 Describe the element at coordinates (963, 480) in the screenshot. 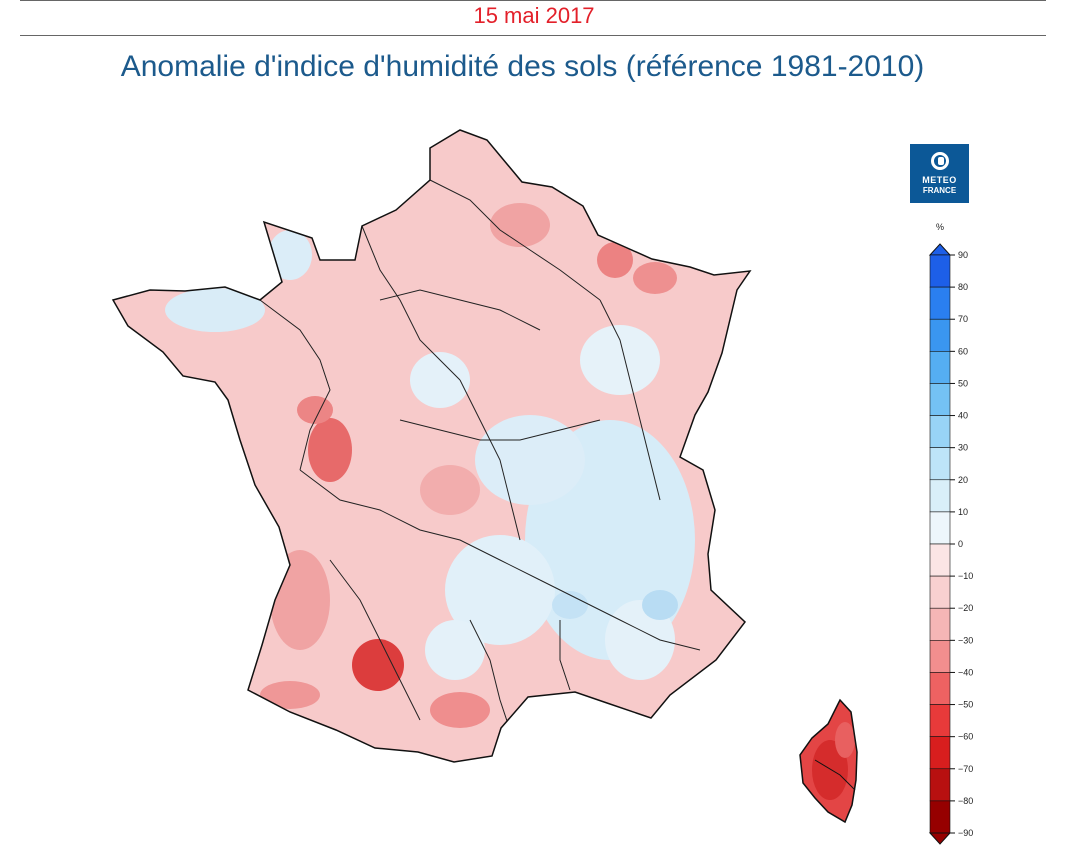

I see `legend-tick-label: 20` at that location.